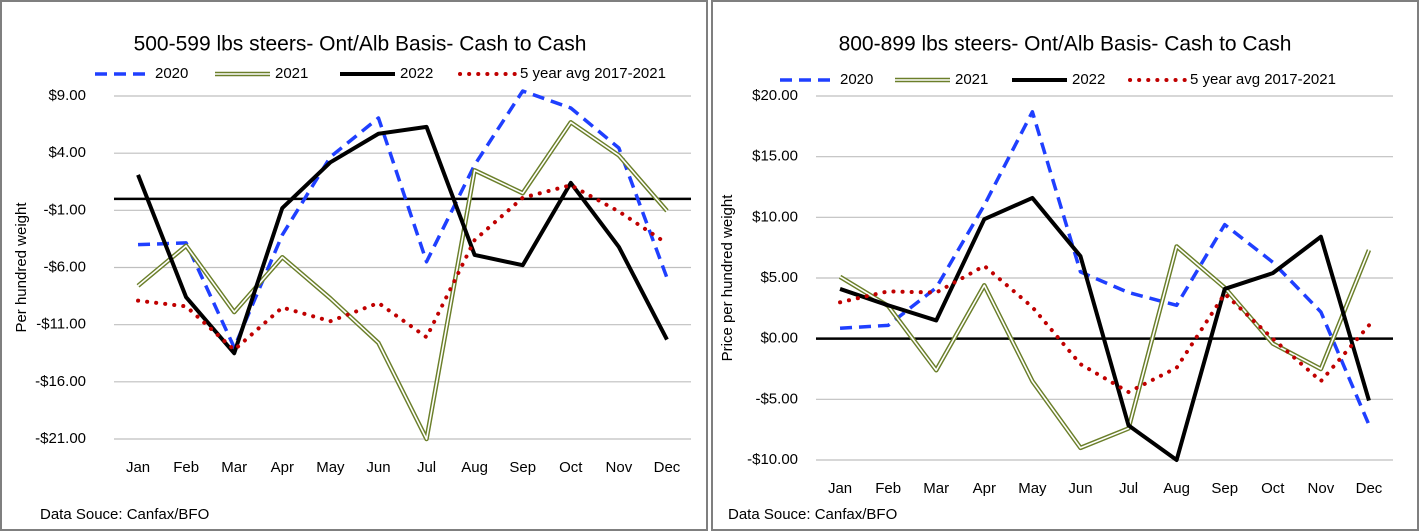 The image size is (1419, 531). What do you see at coordinates (67, 95) in the screenshot?
I see `y-tick-label: $9.00` at bounding box center [67, 95].